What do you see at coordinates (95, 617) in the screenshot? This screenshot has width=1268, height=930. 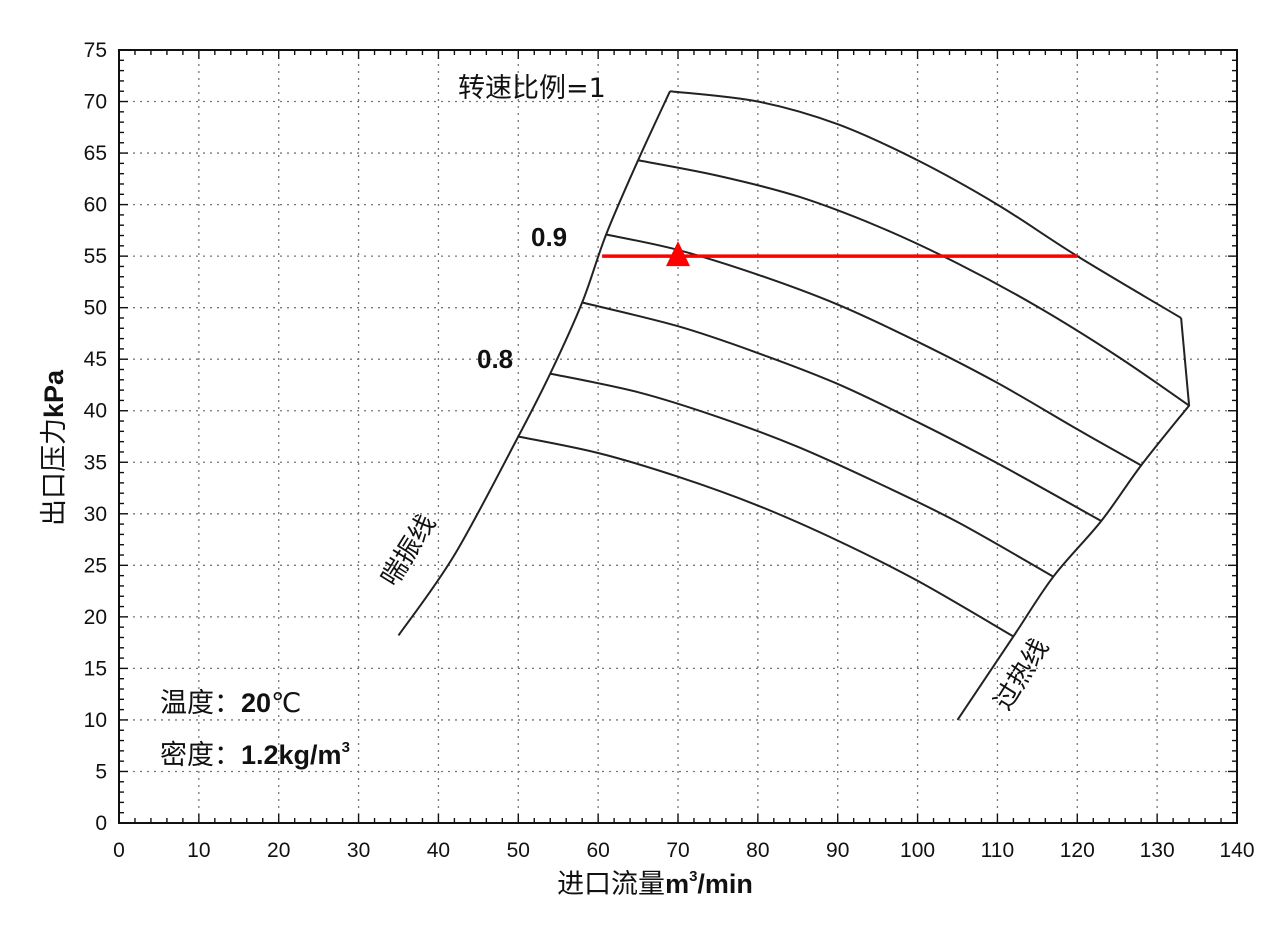 I see `y-tick-label: 20` at bounding box center [95, 617].